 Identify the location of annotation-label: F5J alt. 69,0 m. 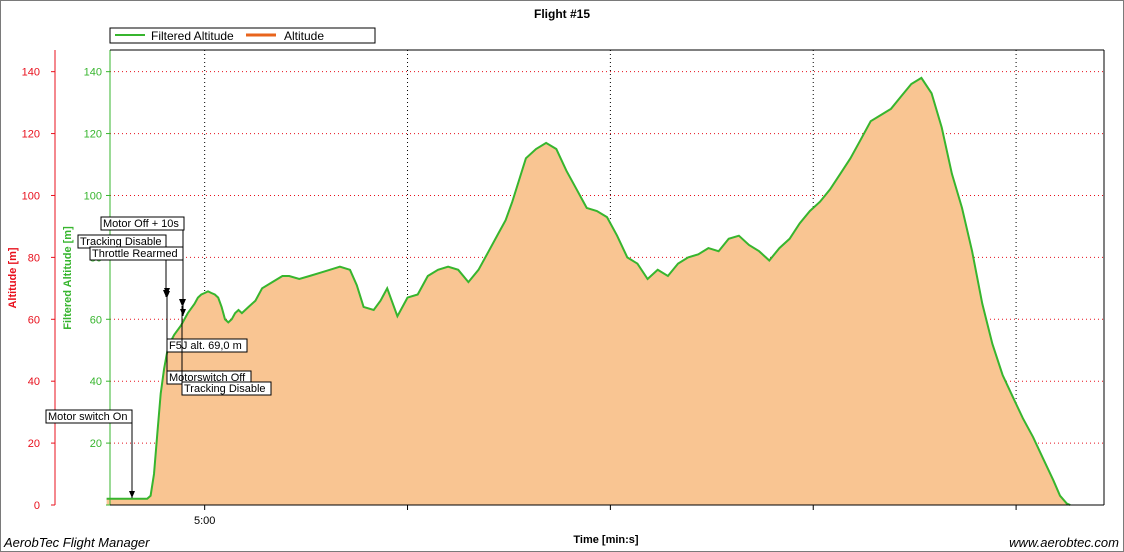
(205, 346).